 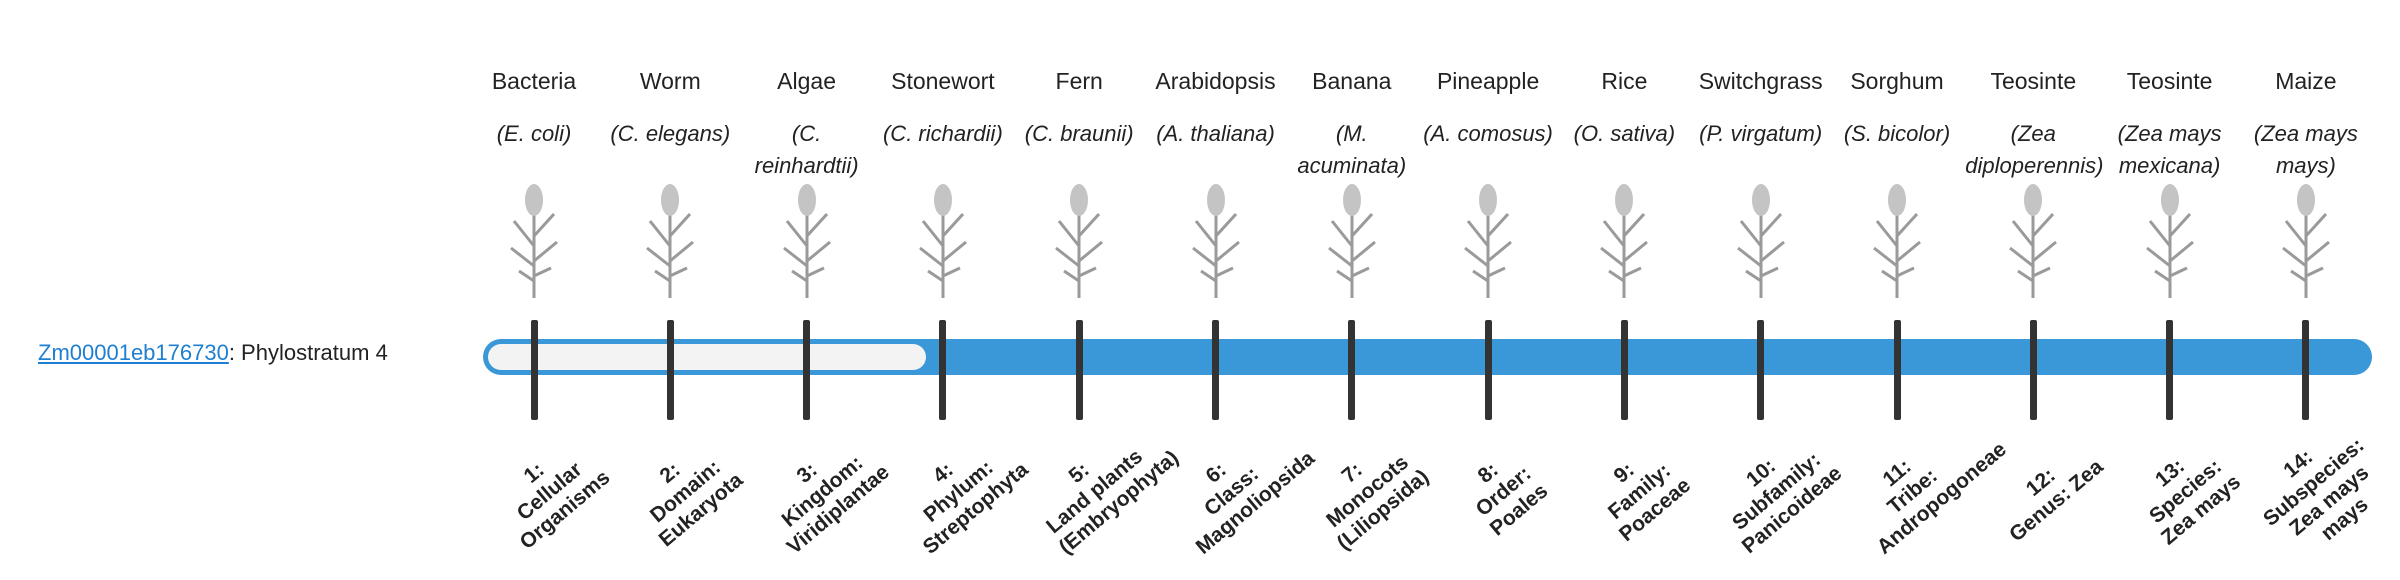 I want to click on stratum-label: 1: Cellular Organisms, so click(x=550, y=492).